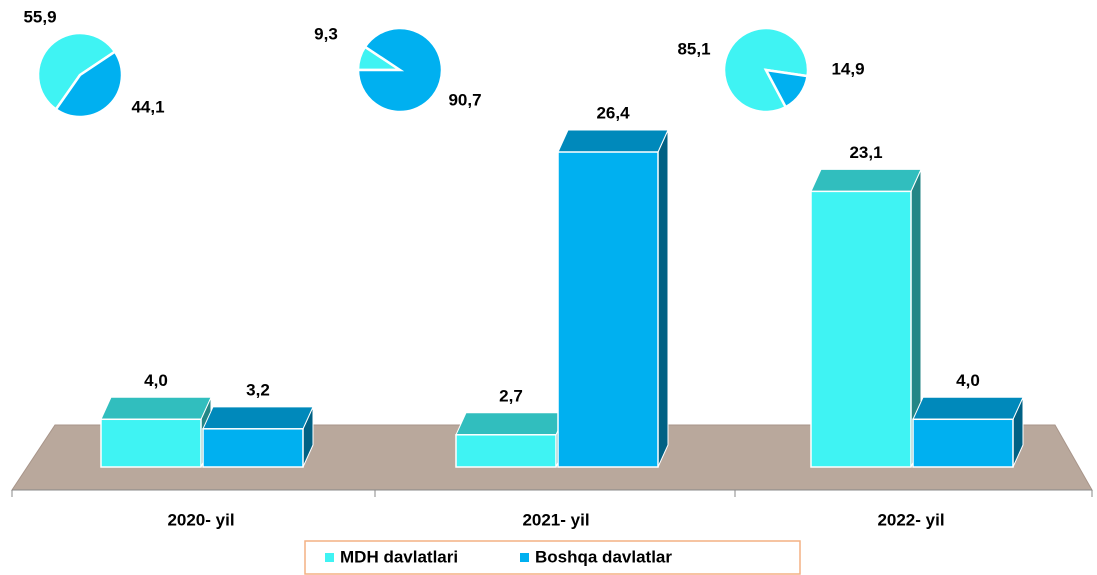 This screenshot has width=1097, height=575. What do you see at coordinates (613, 112) in the screenshot?
I see `data-label: 26,4` at bounding box center [613, 112].